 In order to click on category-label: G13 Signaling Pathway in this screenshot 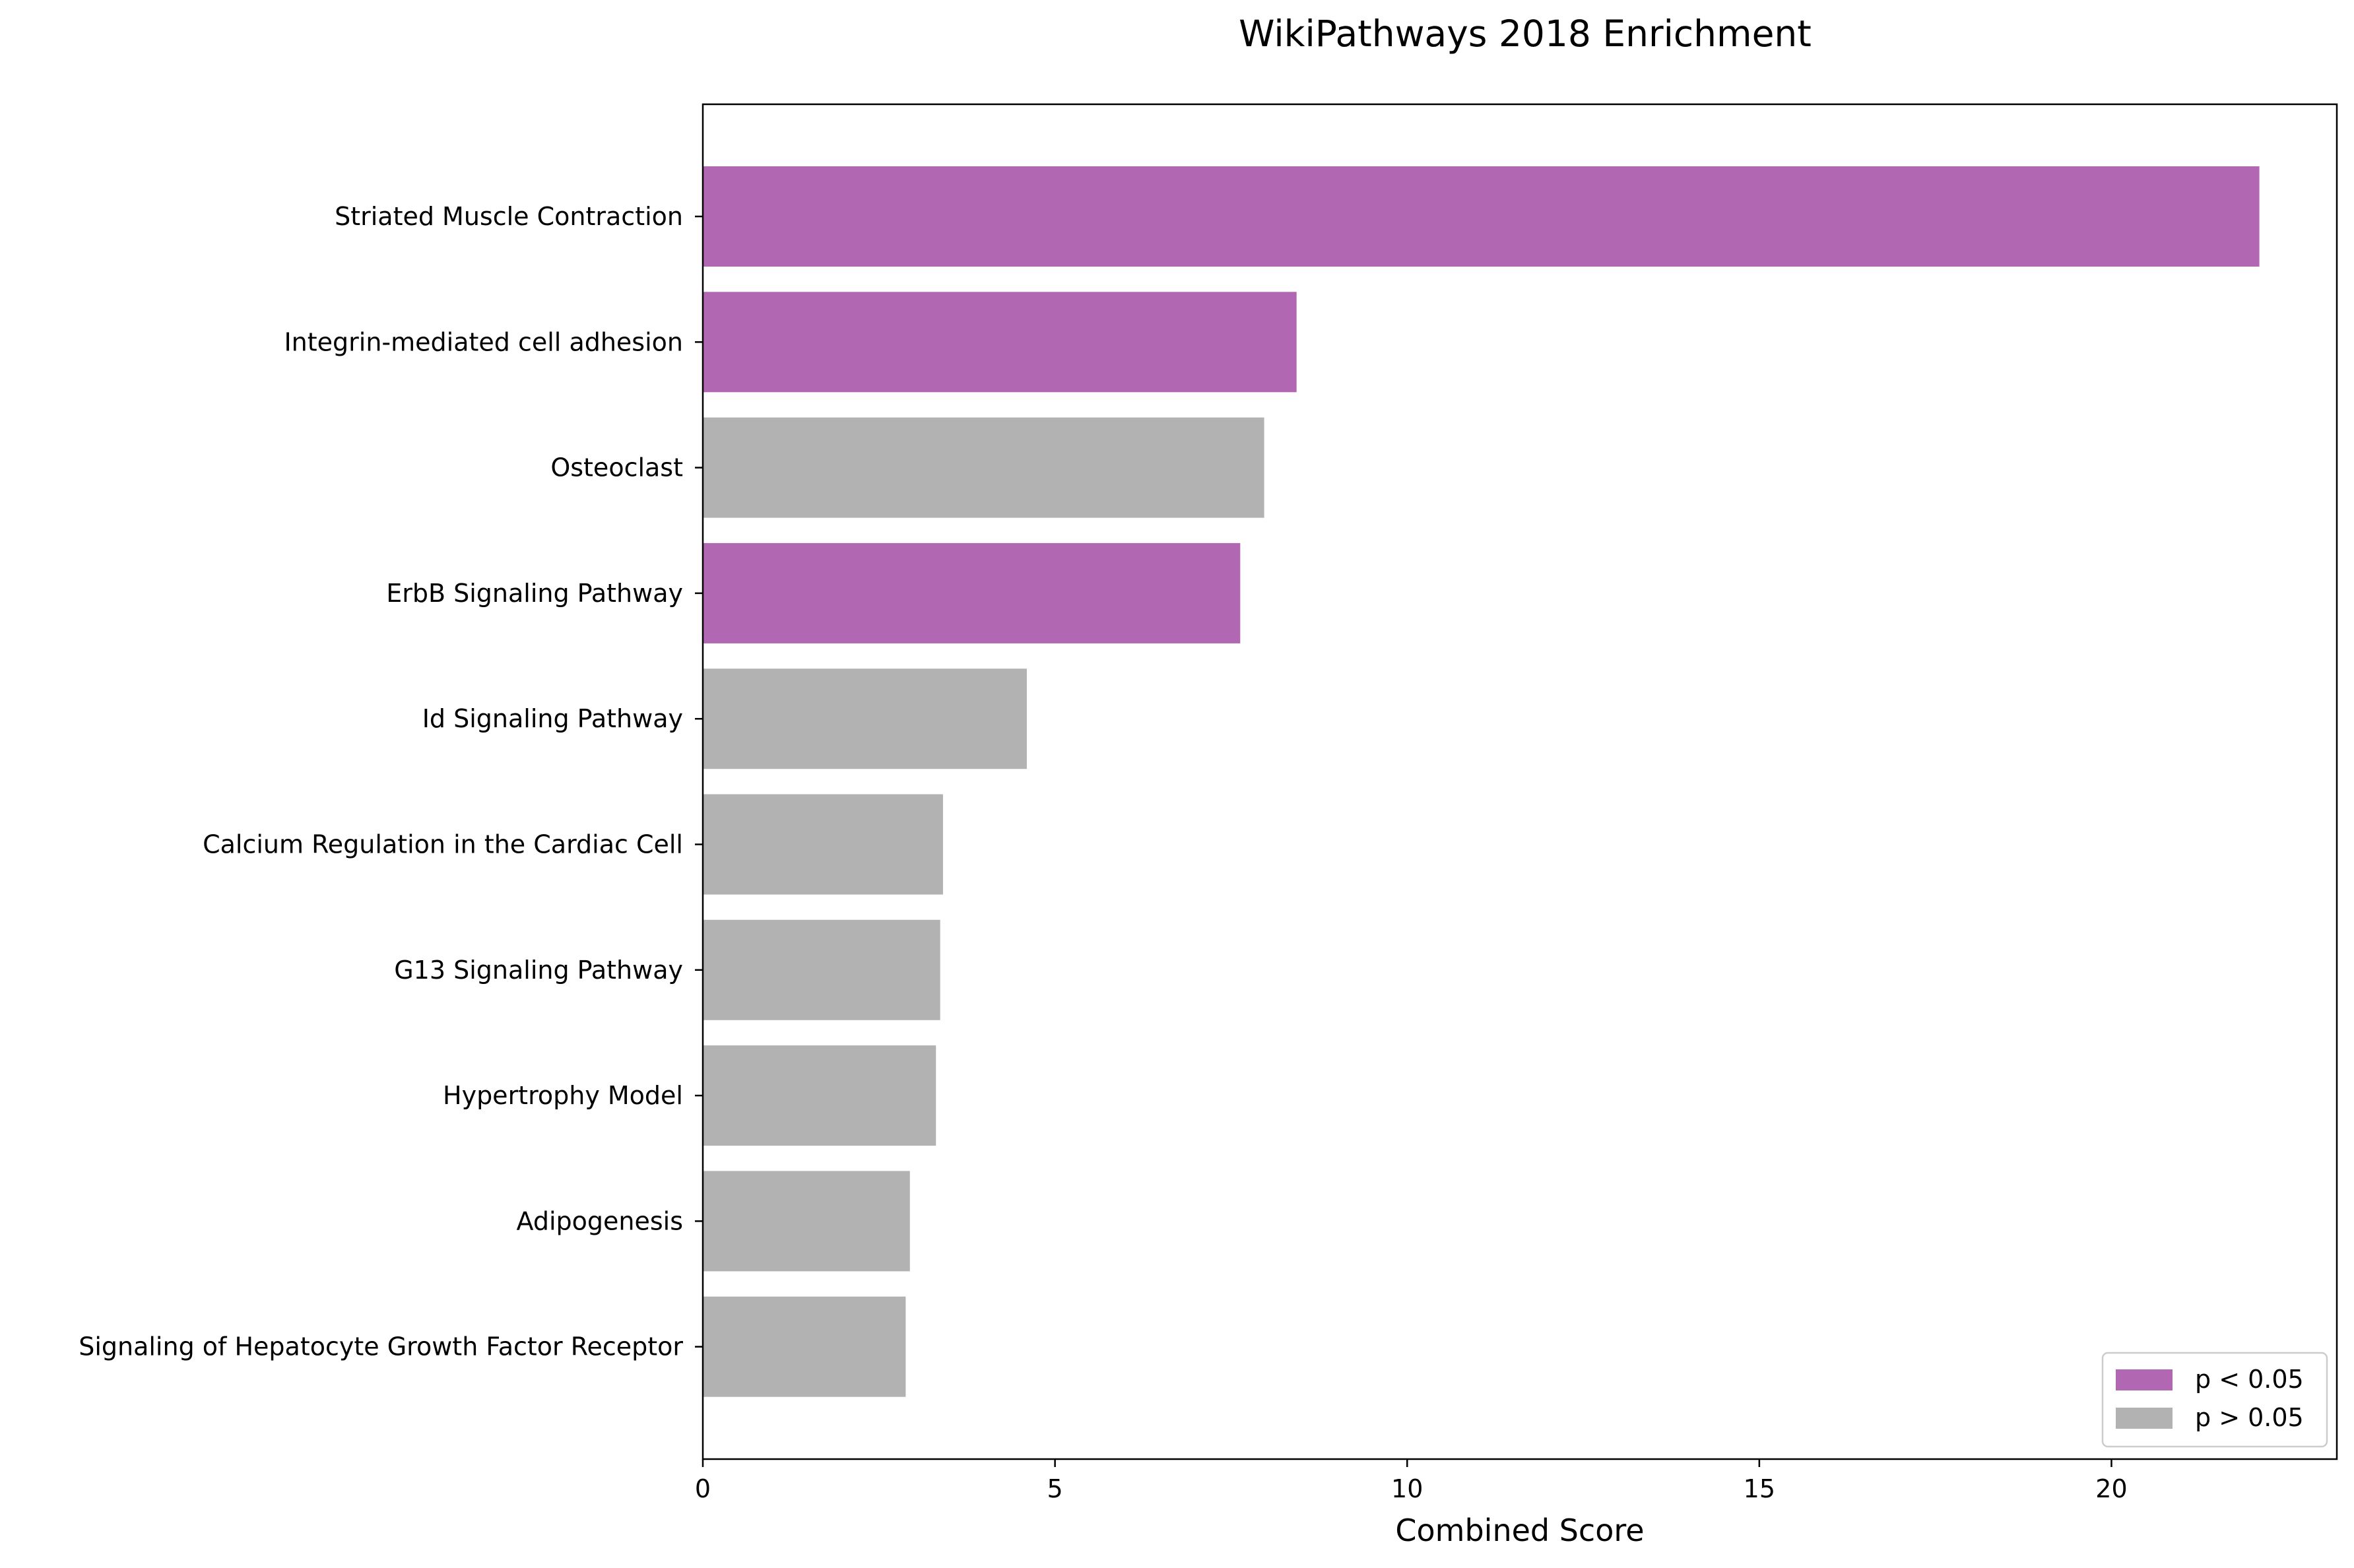, I will do `click(538, 970)`.